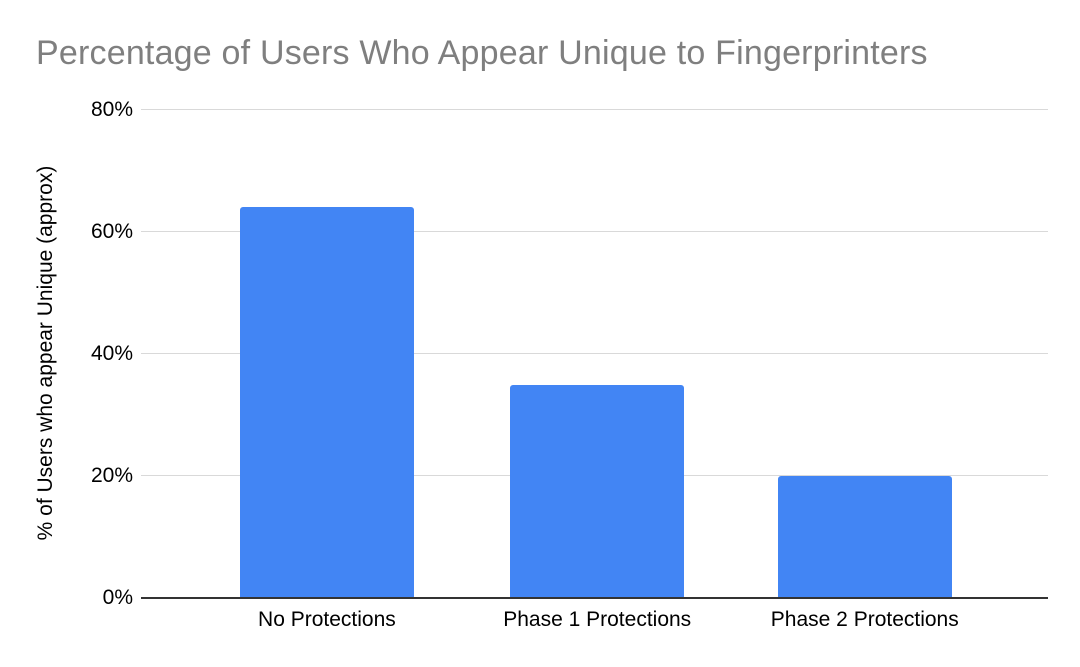  What do you see at coordinates (326, 401) in the screenshot?
I see `bar-no-protections` at bounding box center [326, 401].